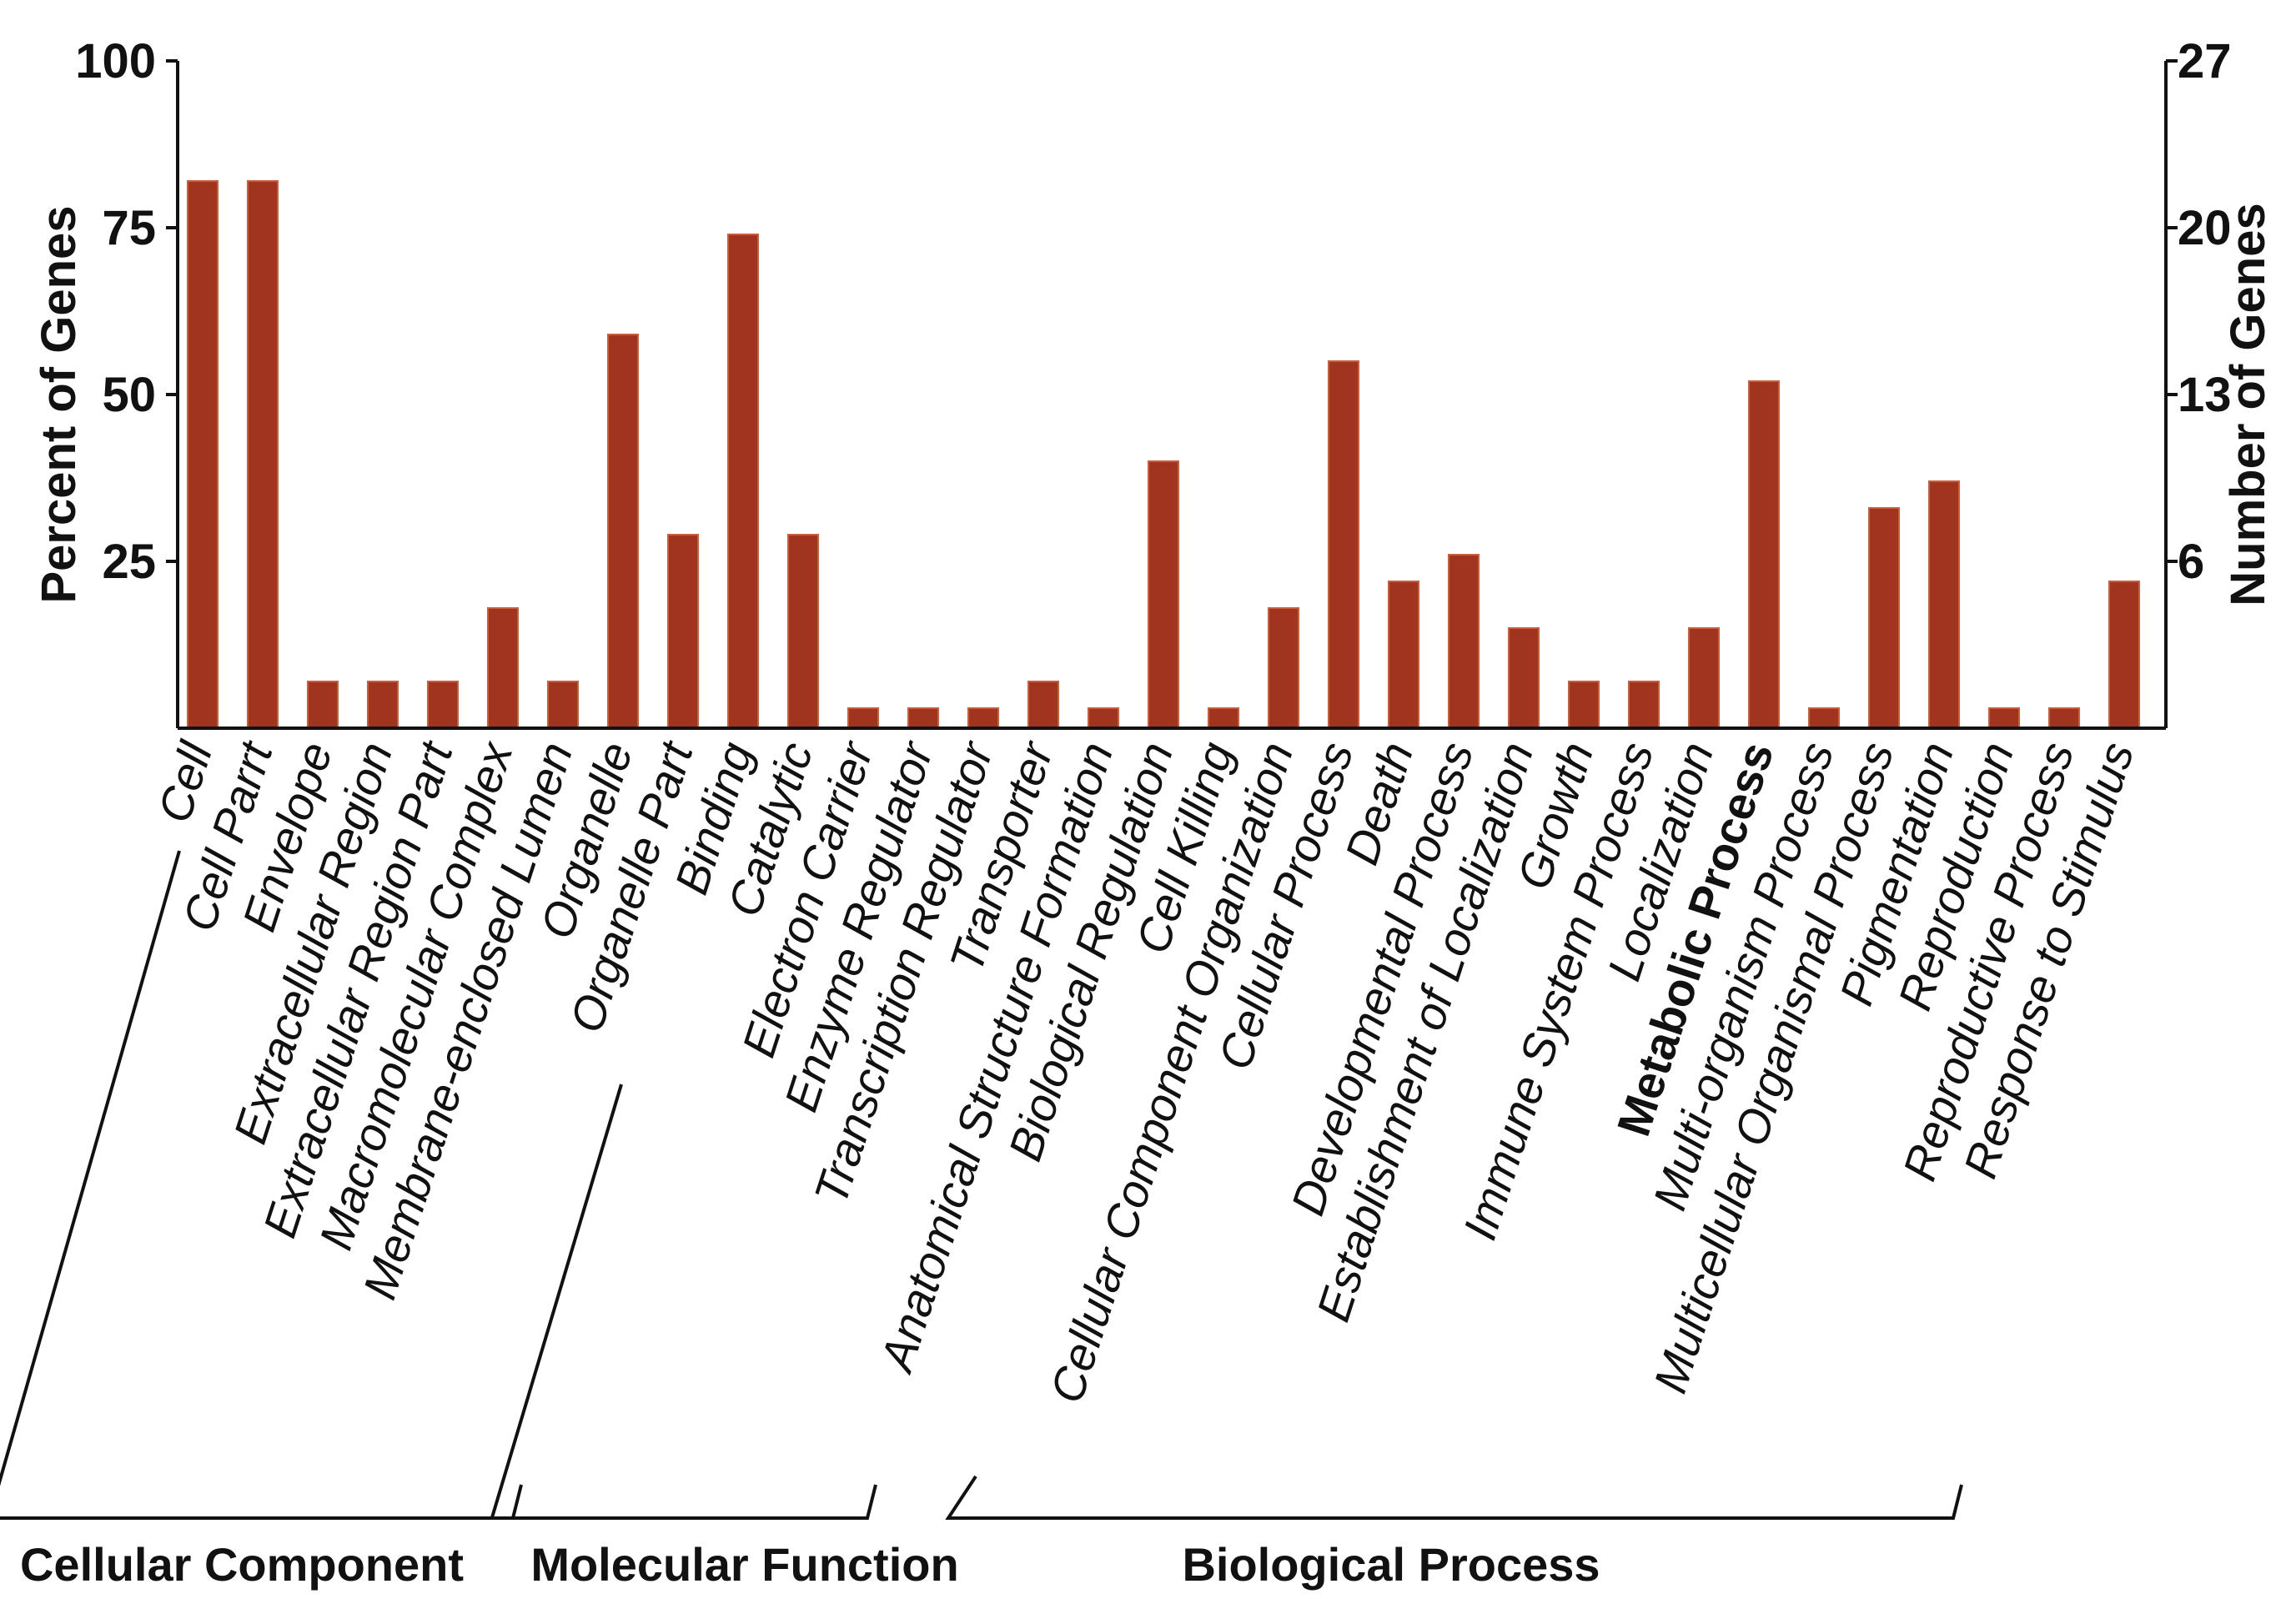  What do you see at coordinates (2205, 61) in the screenshot?
I see `right-tick-label: 27` at bounding box center [2205, 61].